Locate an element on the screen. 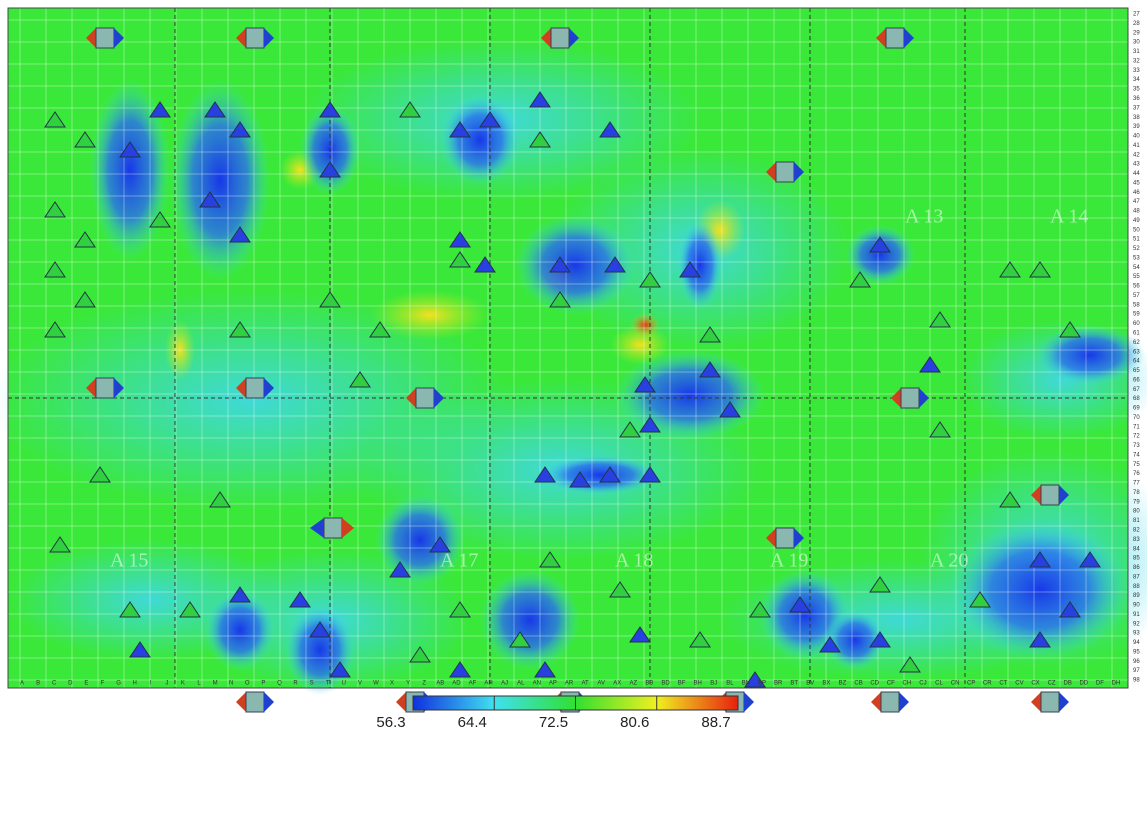 The height and width of the screenshot is (824, 1147). row-number: 64 is located at coordinates (1136, 362).